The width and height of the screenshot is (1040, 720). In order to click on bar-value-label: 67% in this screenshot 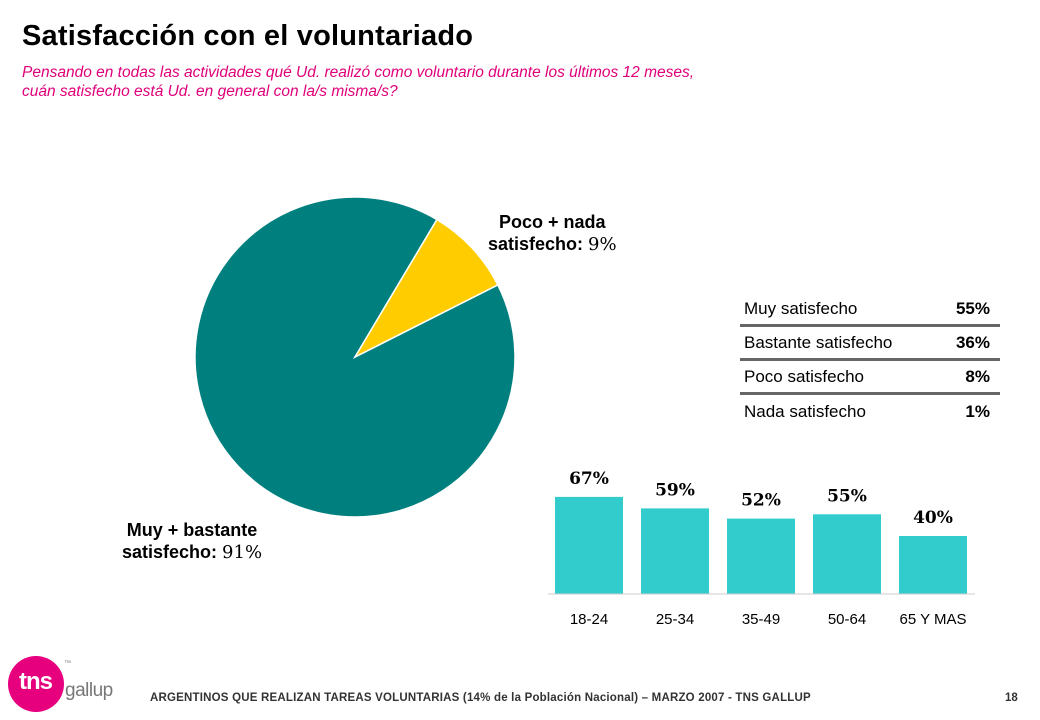, I will do `click(589, 479)`.